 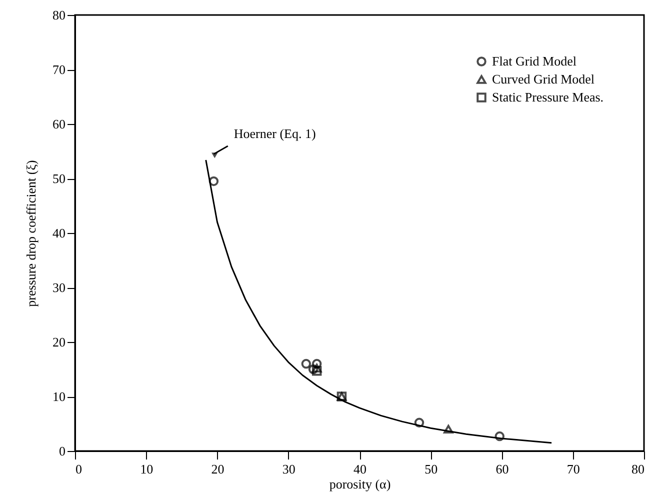 I want to click on x-tick-label: 60, so click(x=502, y=469).